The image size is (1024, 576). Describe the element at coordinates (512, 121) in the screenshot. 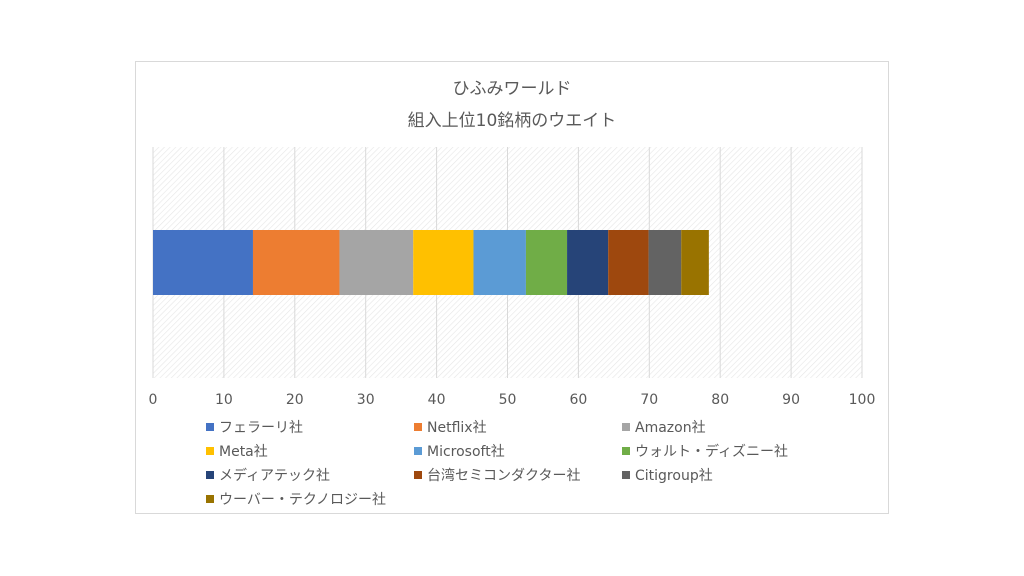

I see `chart-subtitle: 組入上位10銘柄のウエイト` at that location.